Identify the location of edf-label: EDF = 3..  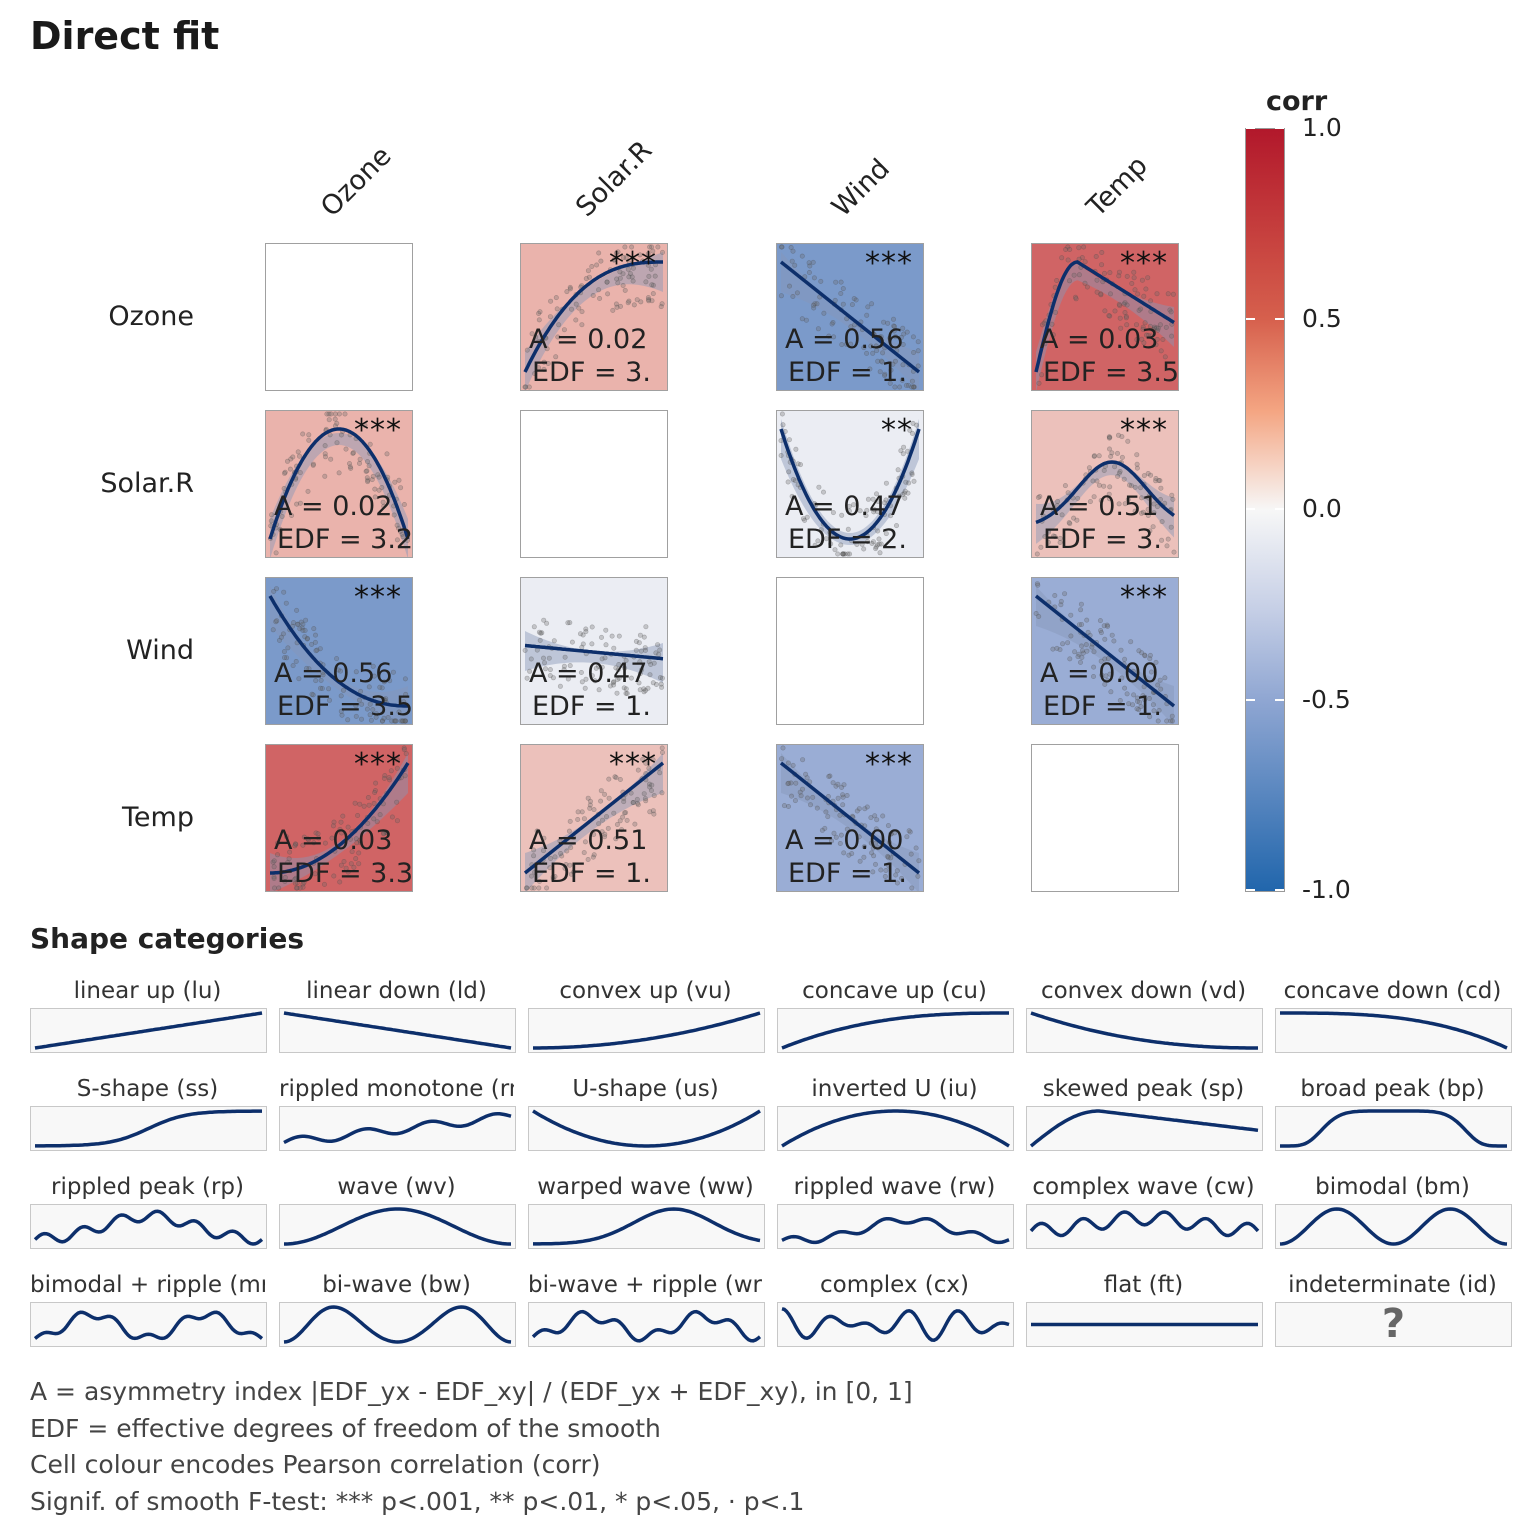
(591, 372).